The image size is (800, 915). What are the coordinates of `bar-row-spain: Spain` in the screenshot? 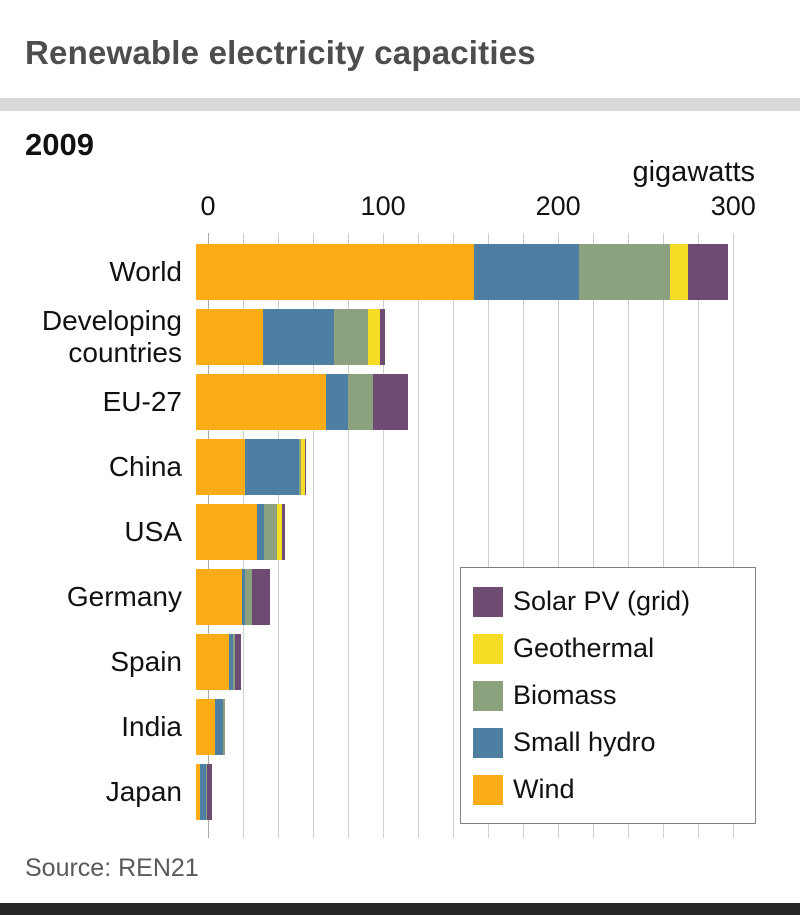 It's located at (400, 661).